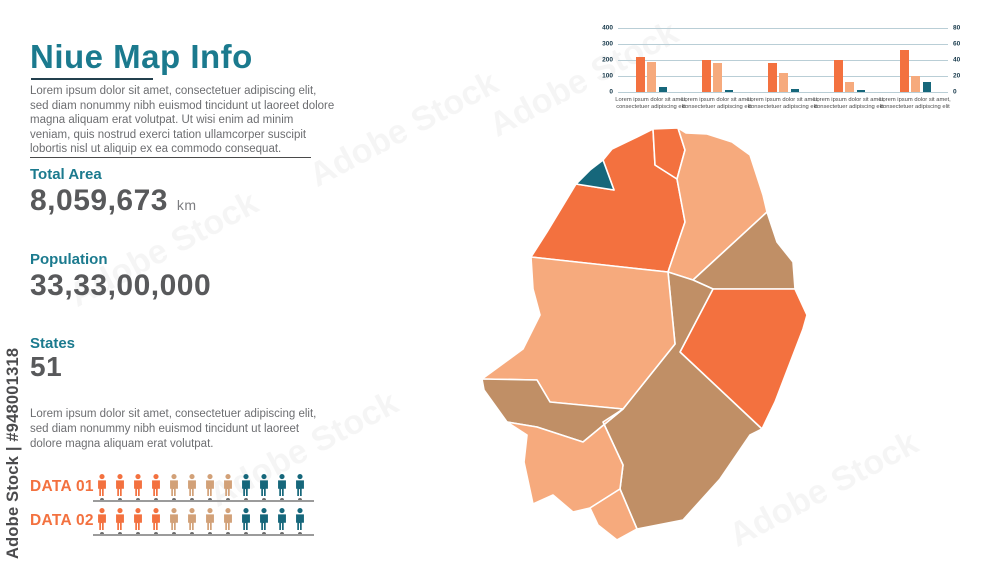 The height and width of the screenshot is (563, 1000). What do you see at coordinates (92, 79) in the screenshot?
I see `title-underline-divider` at bounding box center [92, 79].